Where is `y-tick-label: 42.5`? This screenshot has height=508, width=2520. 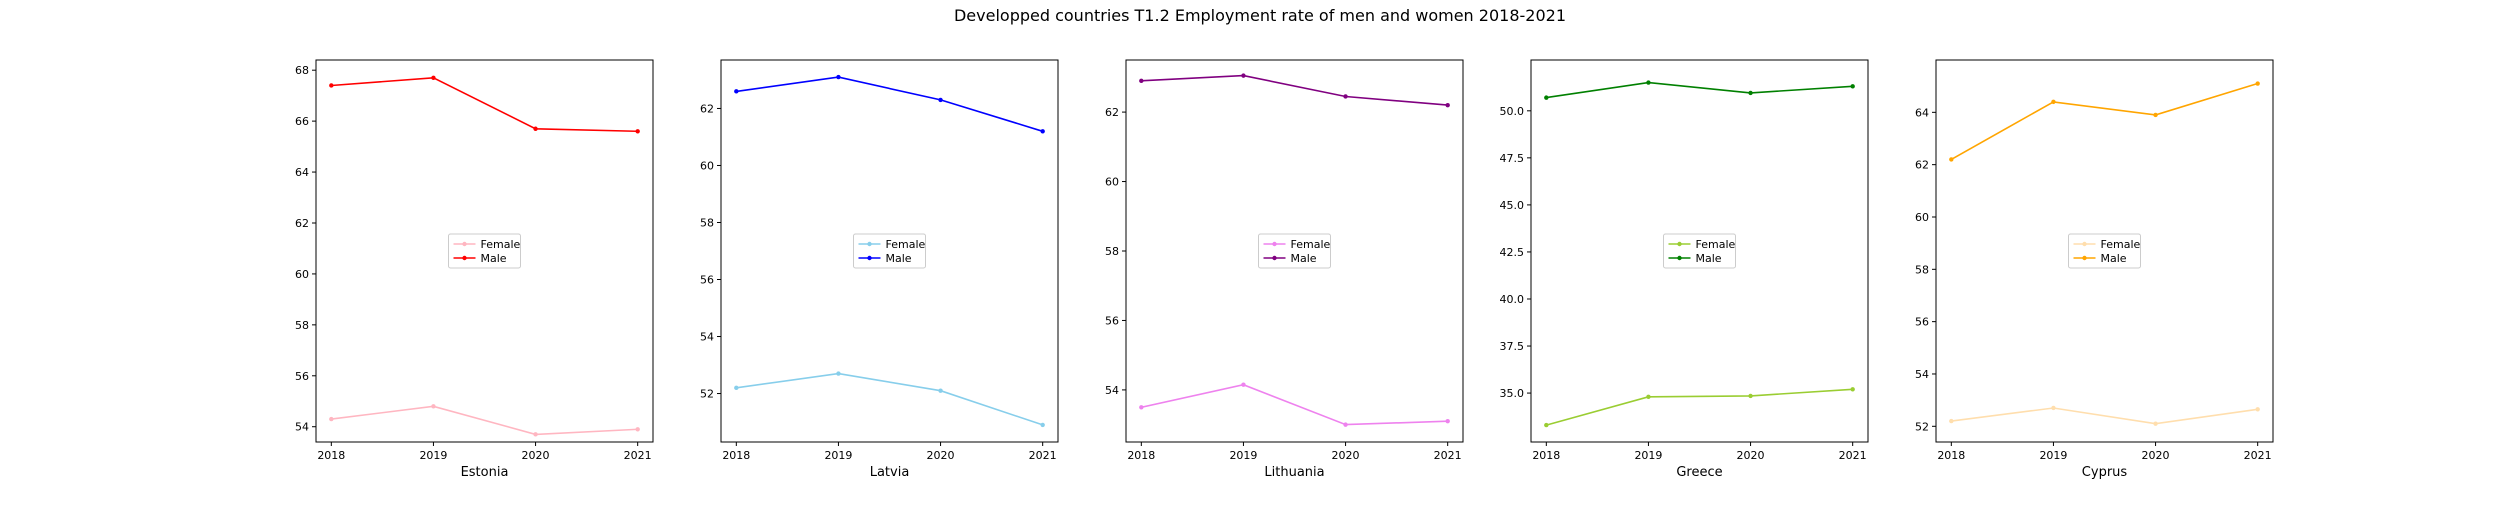
y-tick-label: 42.5 is located at coordinates (1512, 252).